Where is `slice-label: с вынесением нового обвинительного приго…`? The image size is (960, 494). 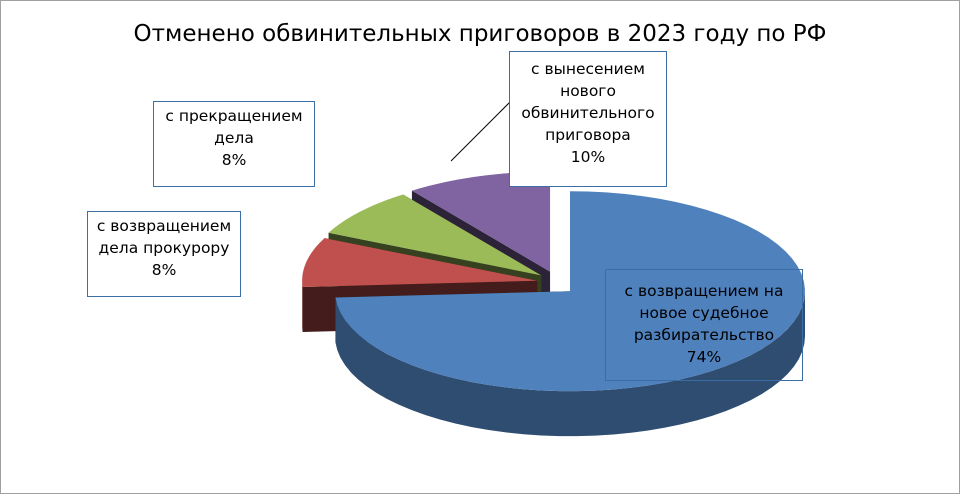 slice-label: с вынесением нового обвинительного приго… is located at coordinates (588, 102).